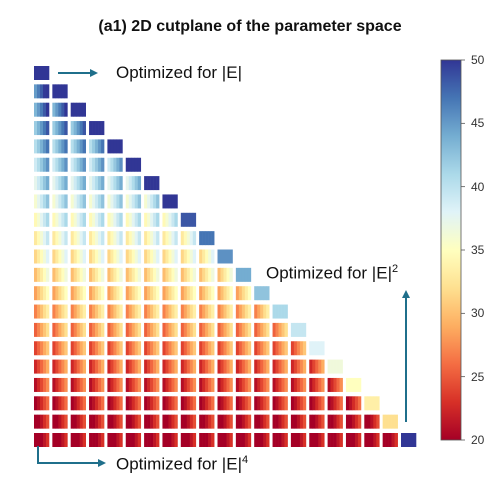  Describe the element at coordinates (451, 250) in the screenshot. I see `colorbar` at that location.